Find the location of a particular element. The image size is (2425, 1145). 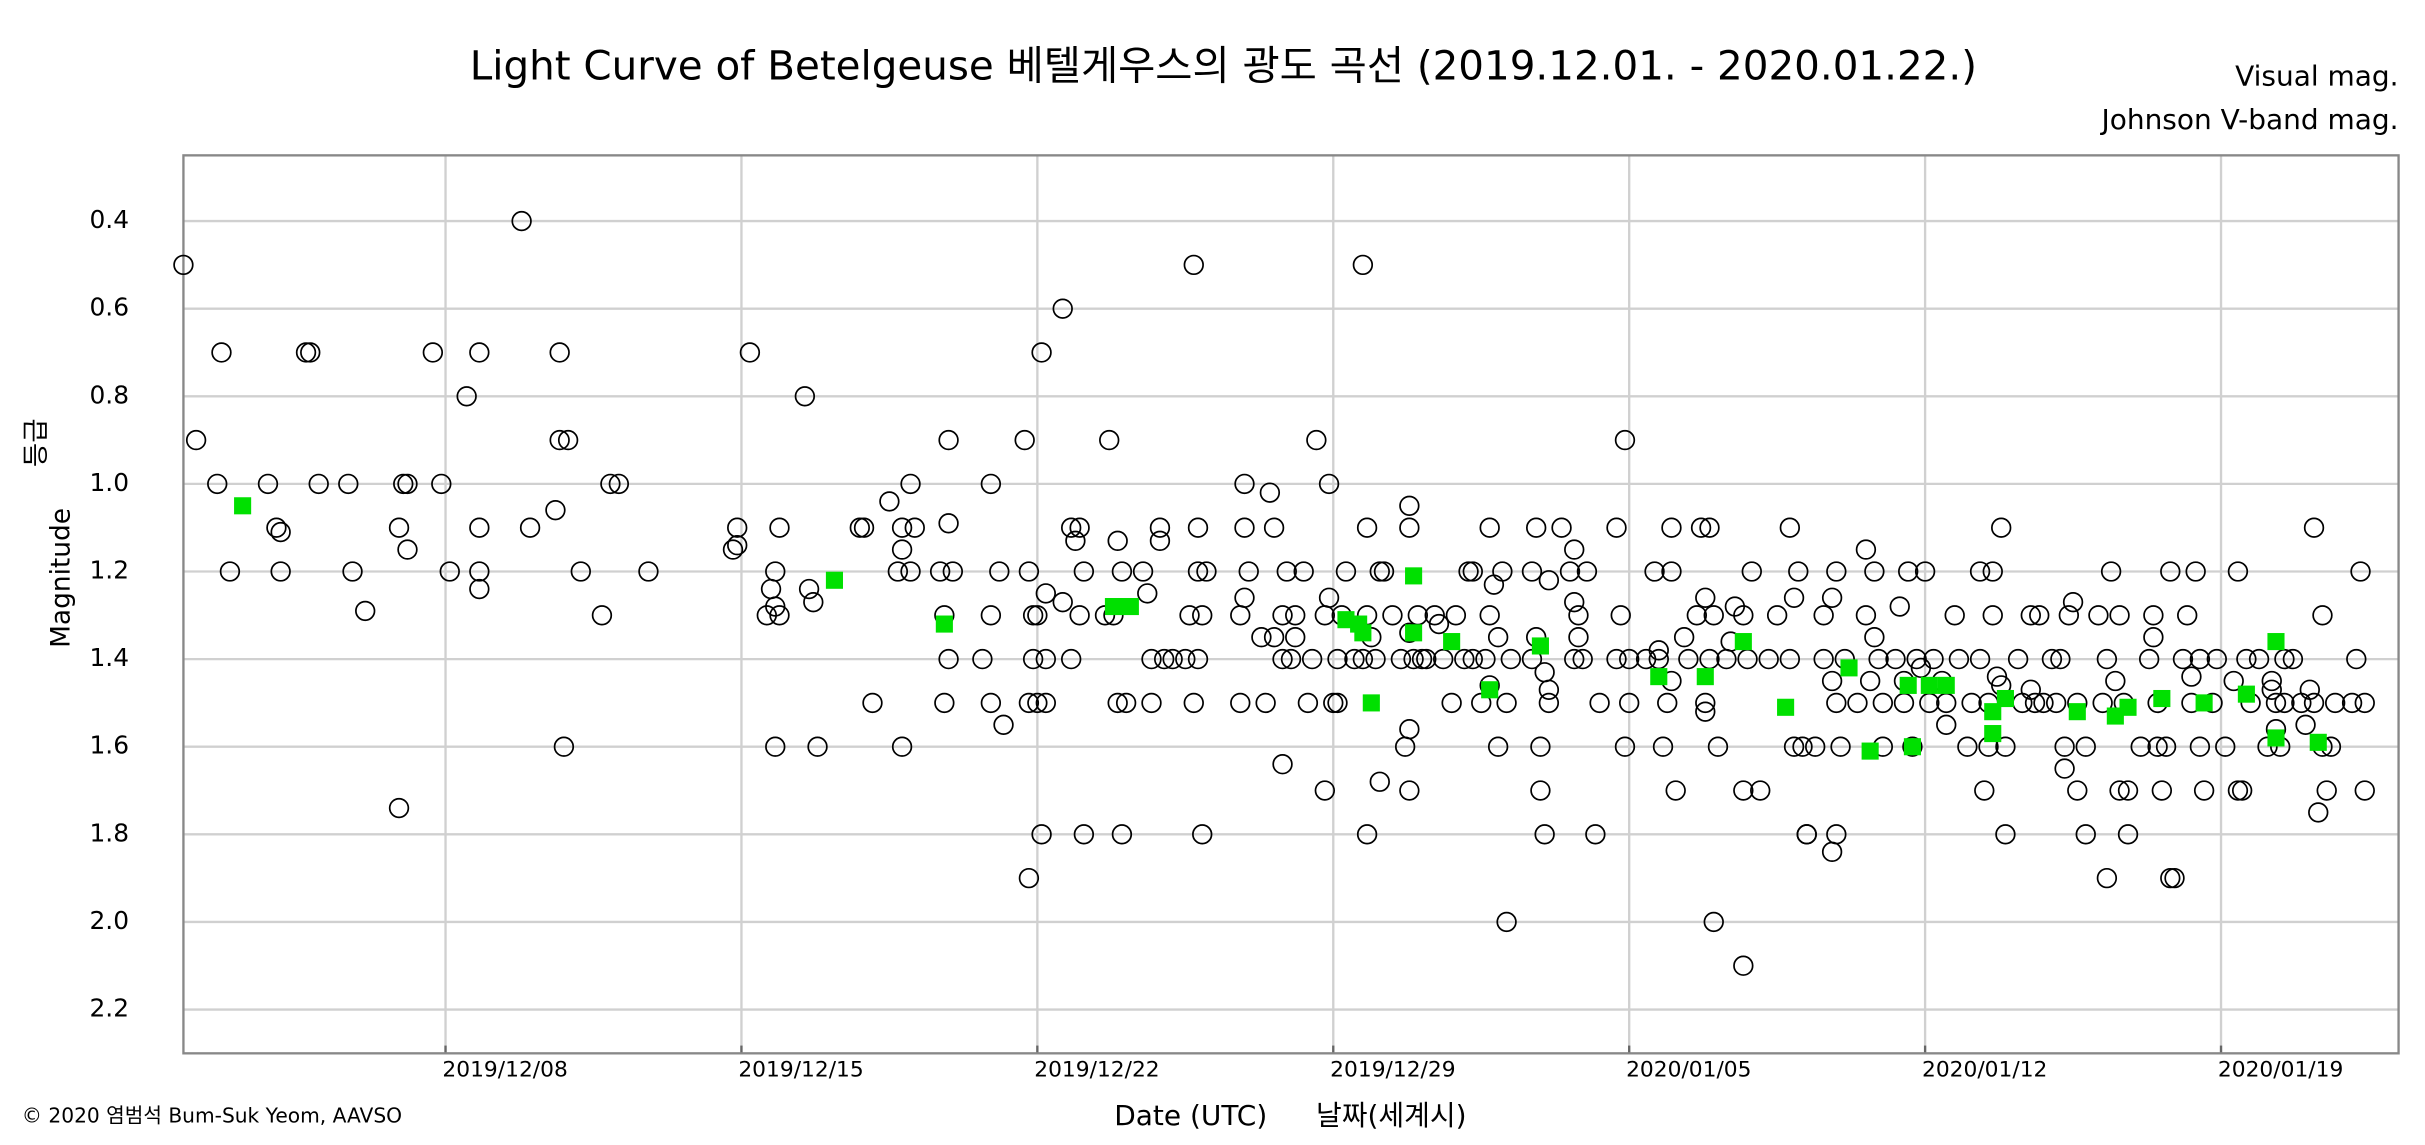

x-tick-label: 2020/01/12 is located at coordinates (1984, 1069).